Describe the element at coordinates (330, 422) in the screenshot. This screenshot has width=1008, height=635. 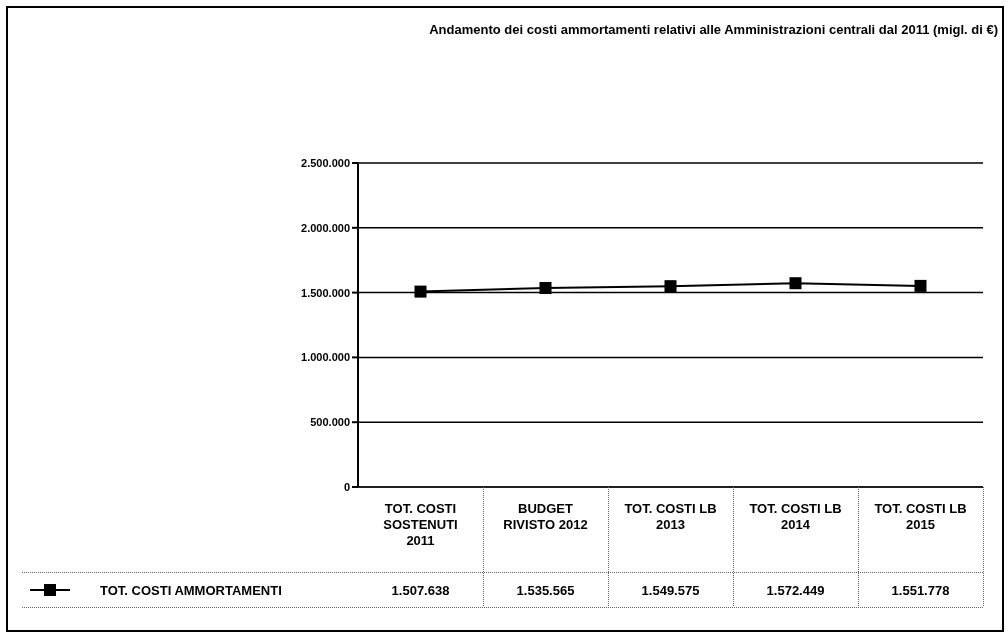
I see `y-tick-label: 500.000` at that location.